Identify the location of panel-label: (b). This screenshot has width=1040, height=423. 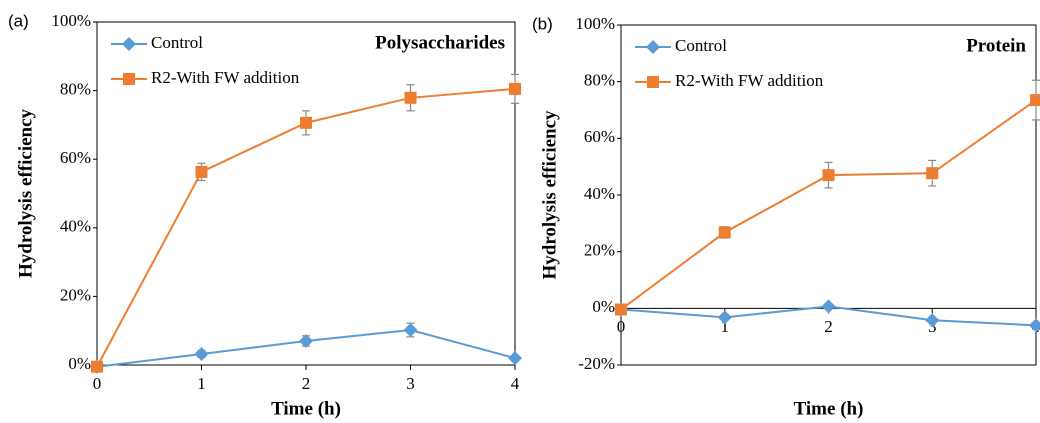
(542, 23).